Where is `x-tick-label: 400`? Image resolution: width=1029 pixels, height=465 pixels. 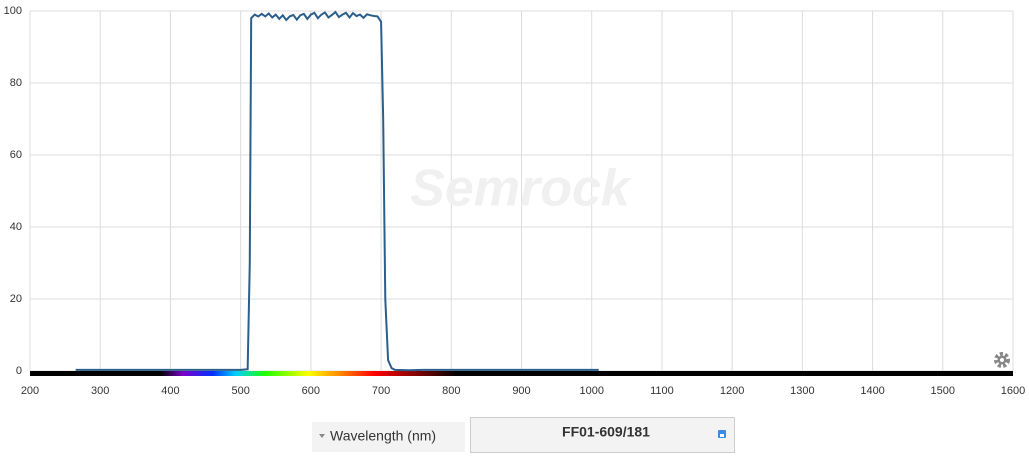
x-tick-label: 400 is located at coordinates (170, 391).